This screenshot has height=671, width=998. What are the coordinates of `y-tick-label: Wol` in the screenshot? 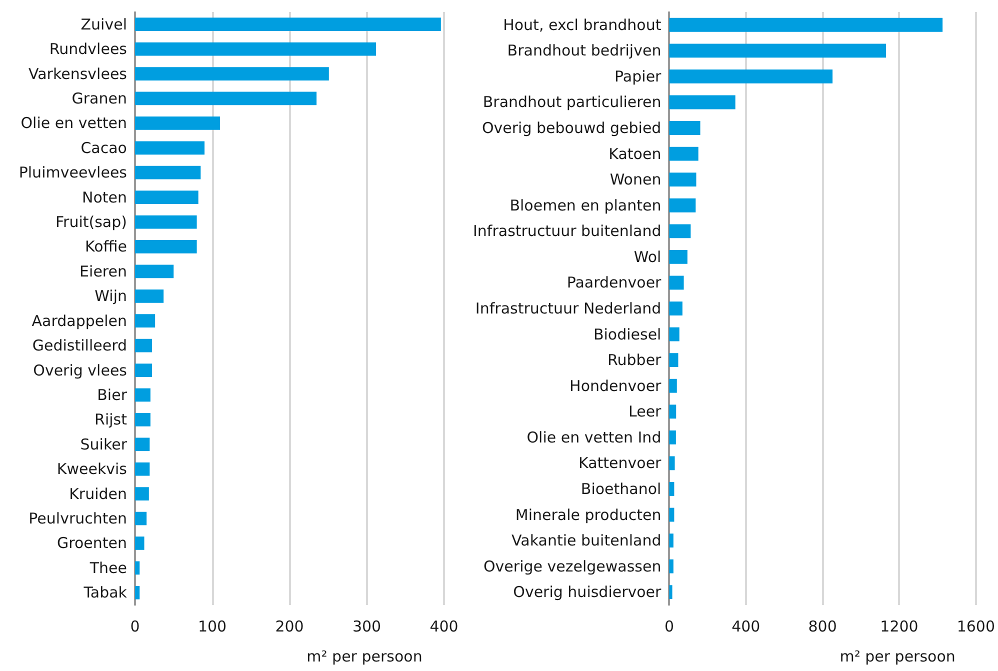 It's located at (648, 257).